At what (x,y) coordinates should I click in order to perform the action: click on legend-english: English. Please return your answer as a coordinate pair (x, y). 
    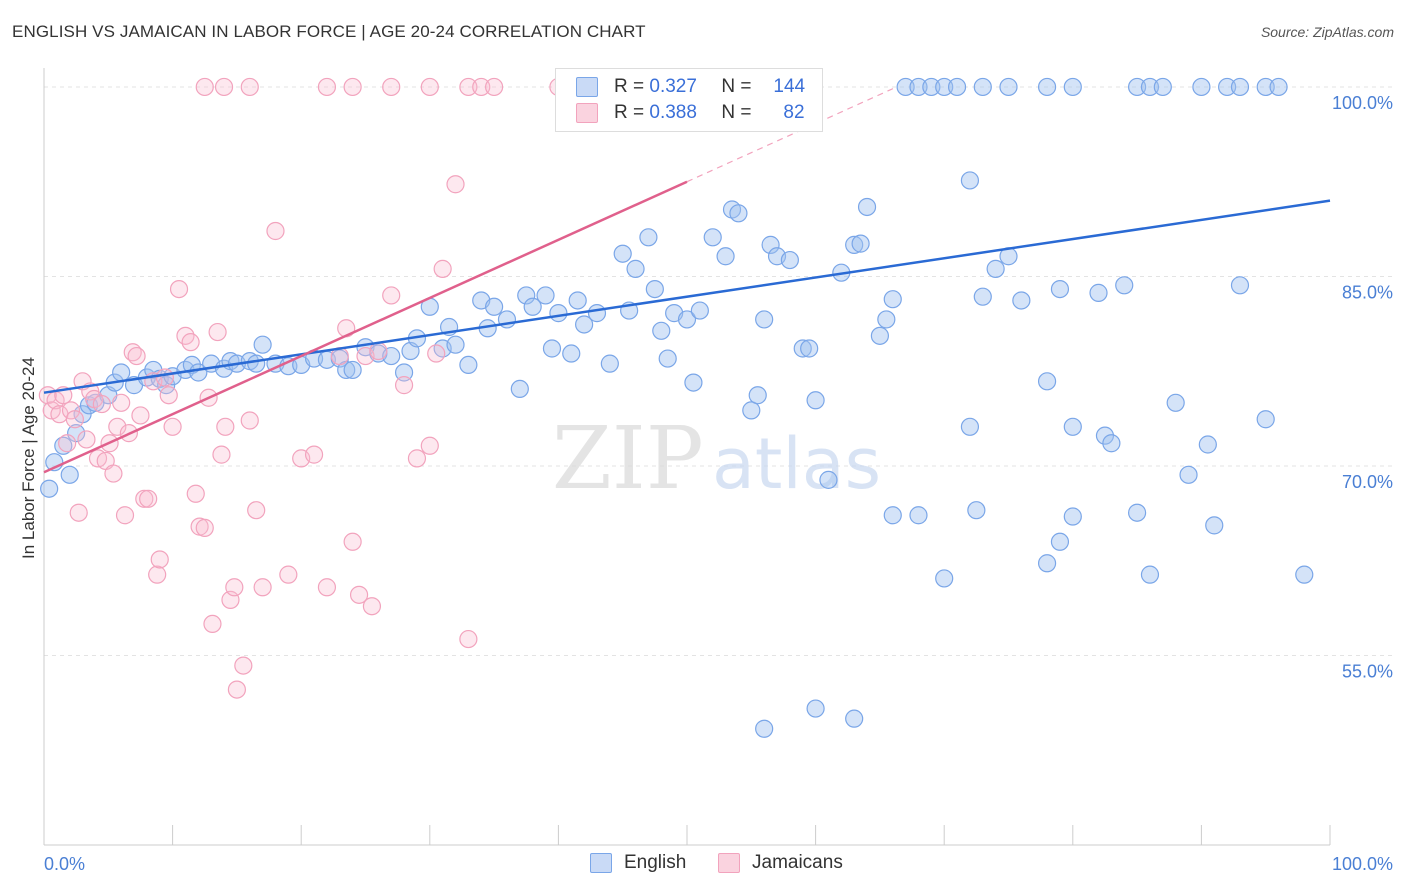
    Looking at the image, I should click on (638, 863).